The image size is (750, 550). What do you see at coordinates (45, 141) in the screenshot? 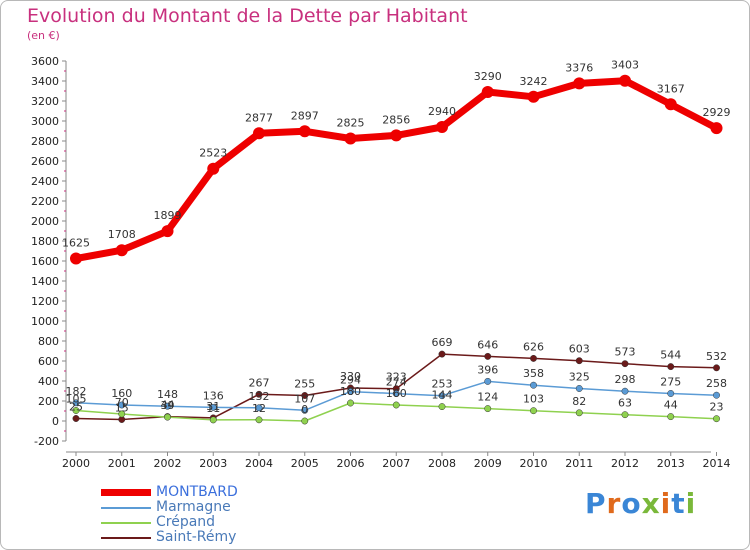
I see `y-tick-label: 2800` at bounding box center [45, 141].